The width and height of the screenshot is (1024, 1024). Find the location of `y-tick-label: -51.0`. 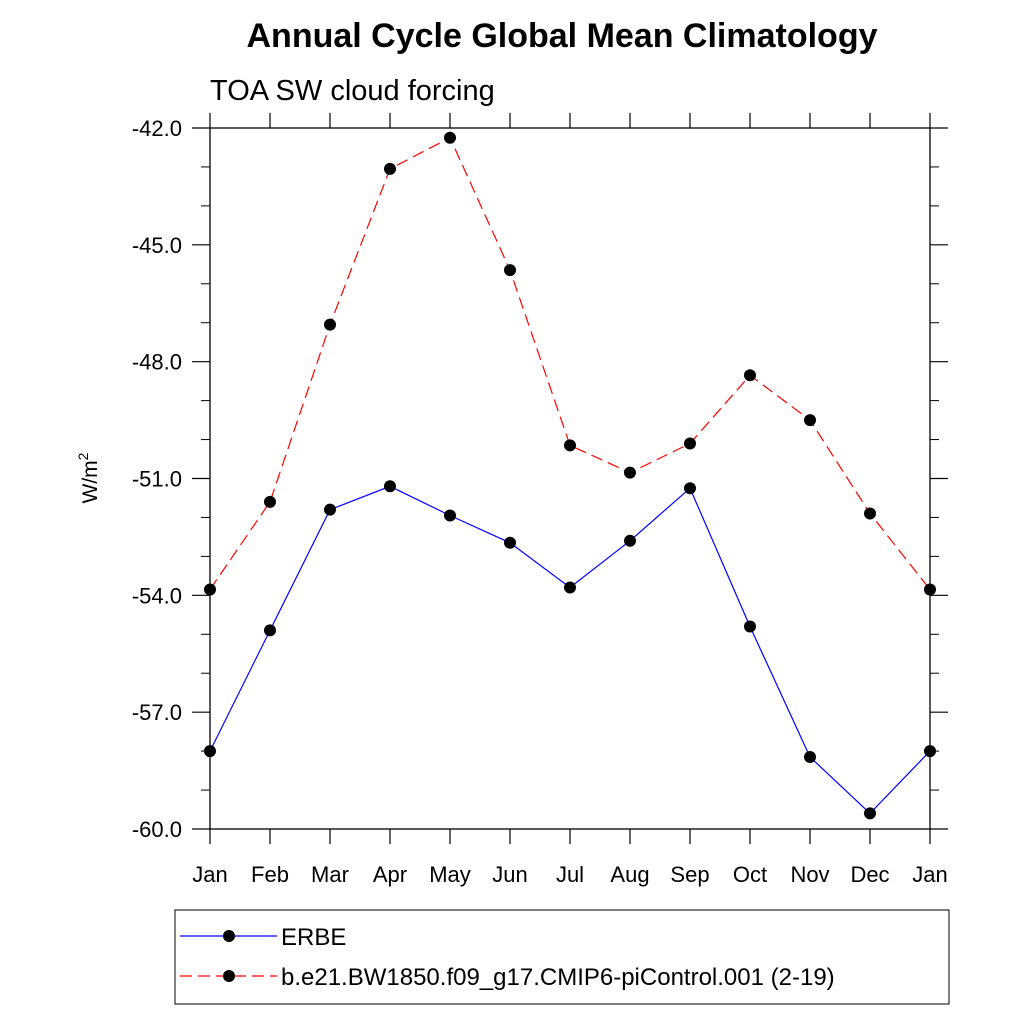

y-tick-label: -51.0 is located at coordinates (157, 479).